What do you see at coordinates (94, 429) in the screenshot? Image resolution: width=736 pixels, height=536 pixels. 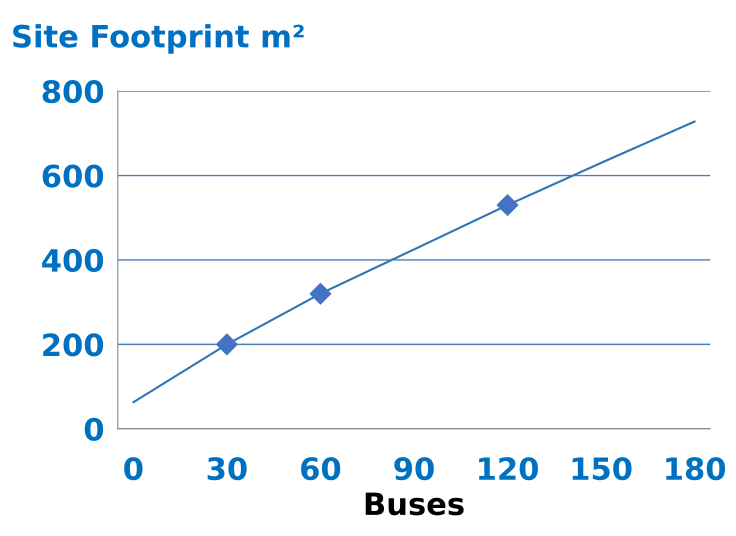 I see `y-tick-label: 0` at bounding box center [94, 429].